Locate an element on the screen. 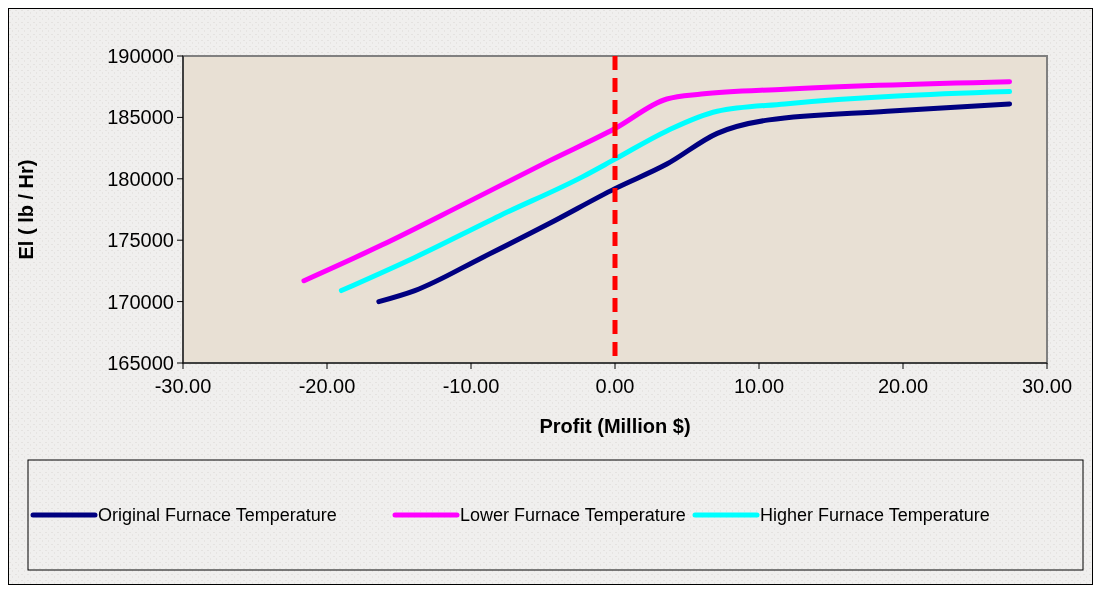 This screenshot has height=593, width=1101. y-tick-label: 190000 is located at coordinates (140, 56).